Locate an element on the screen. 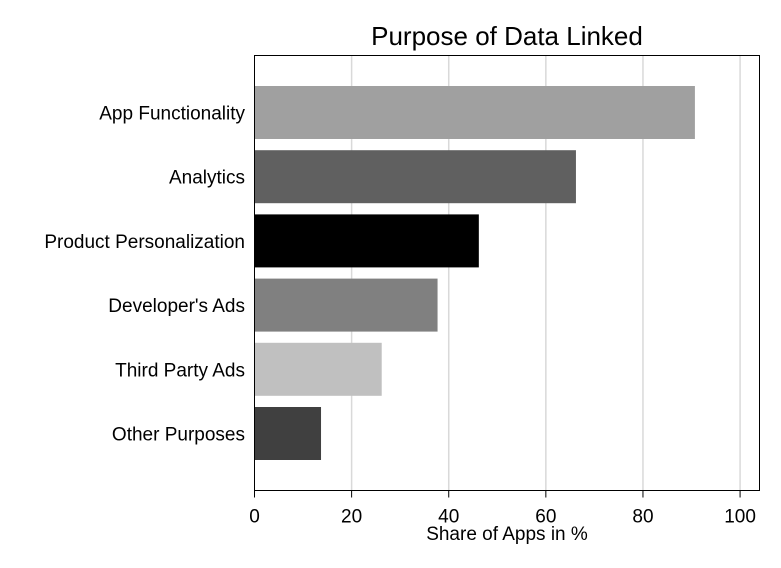  category-label-third-party-ads: Third Party Ads is located at coordinates (180, 370).